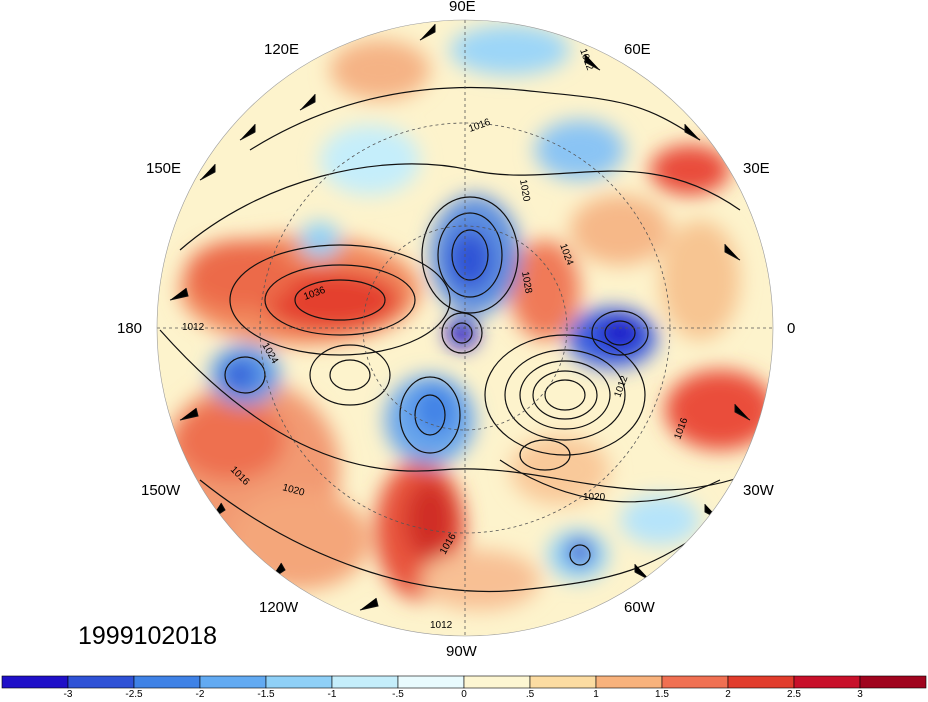  I want to click on colorbar, so click(464, 682).